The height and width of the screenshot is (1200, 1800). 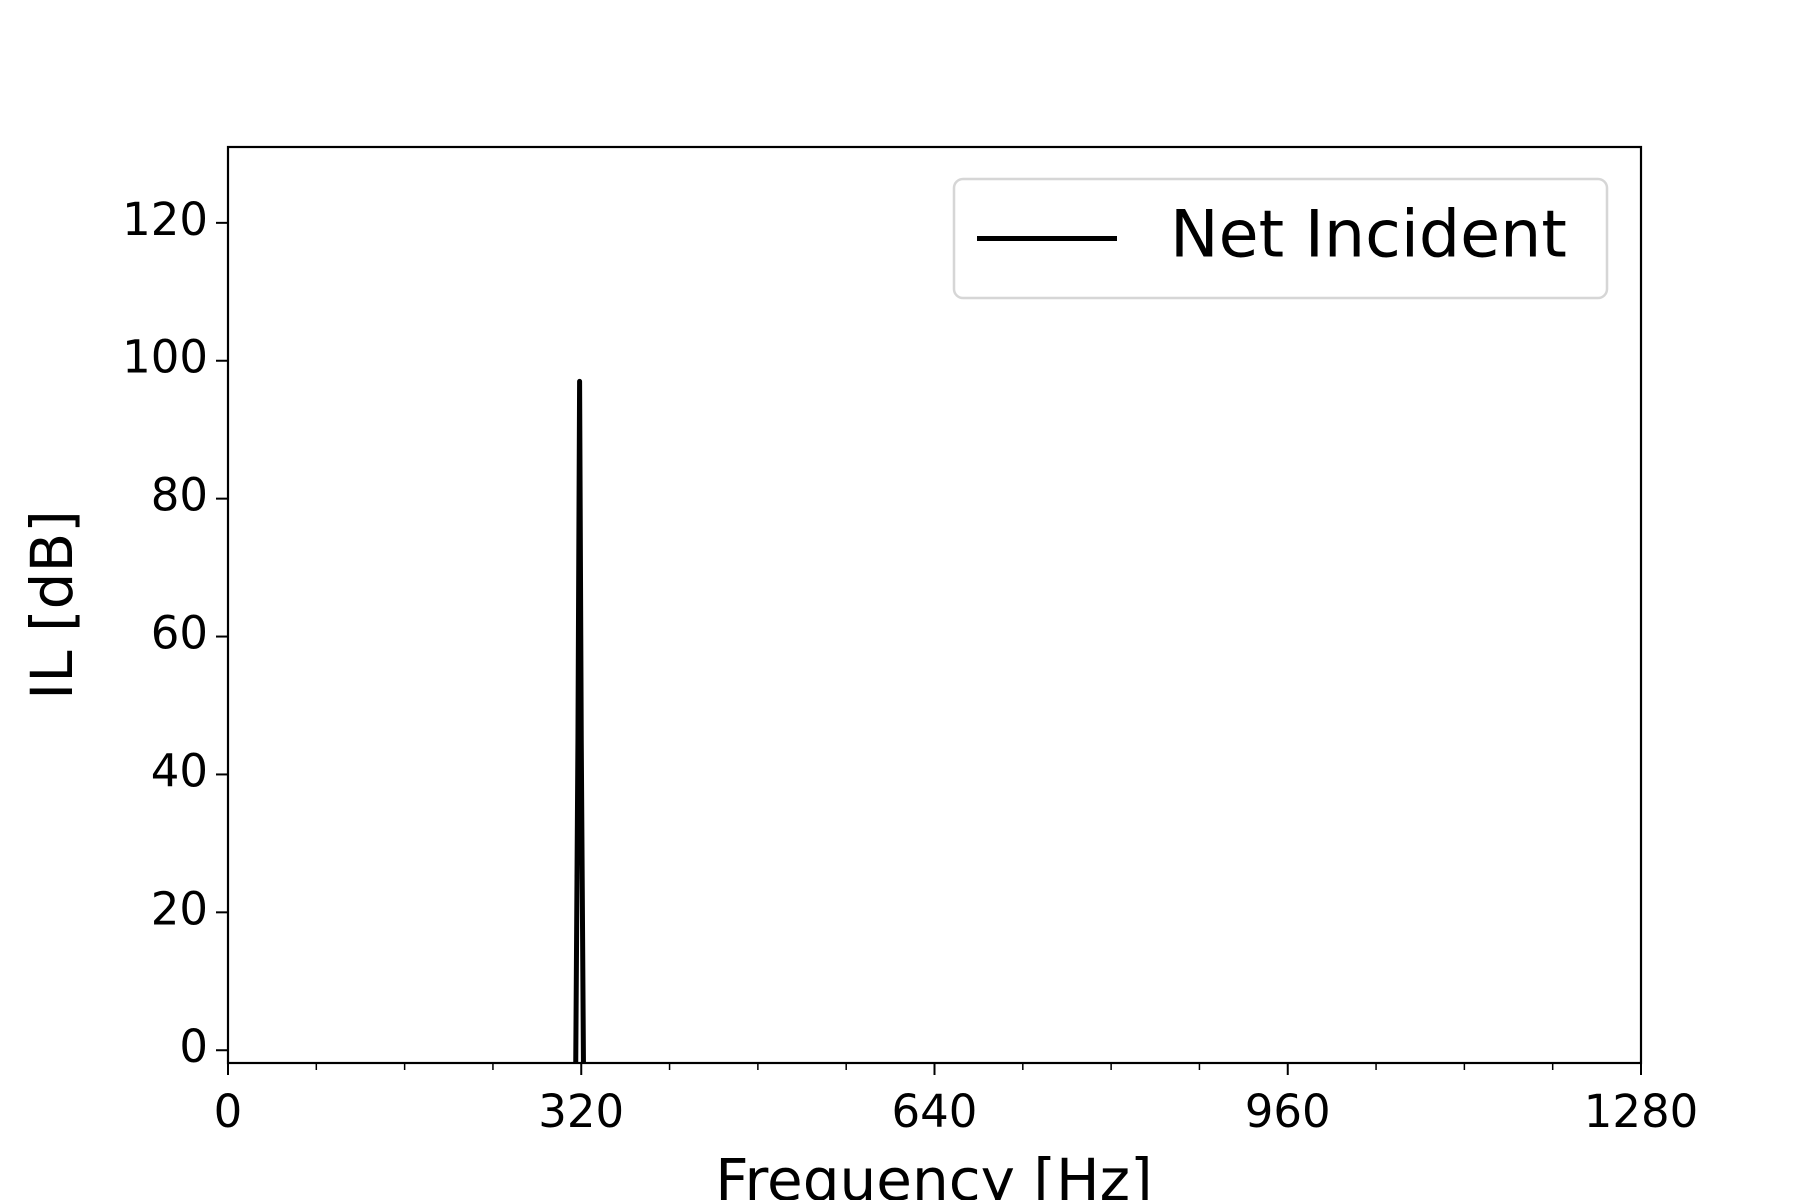 I want to click on x-tick-label: 960, so click(x=1288, y=1111).